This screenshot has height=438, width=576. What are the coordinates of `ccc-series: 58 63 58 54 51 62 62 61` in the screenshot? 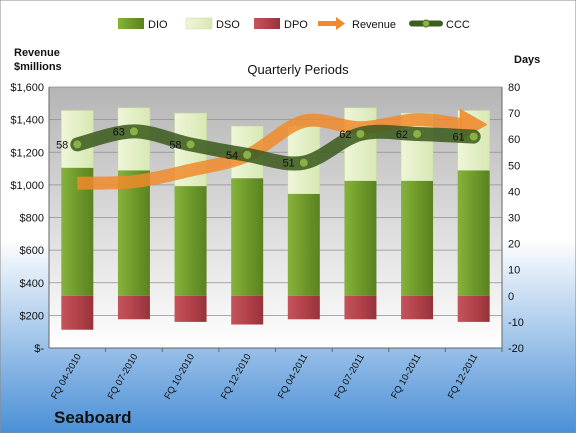 It's located at (268, 147).